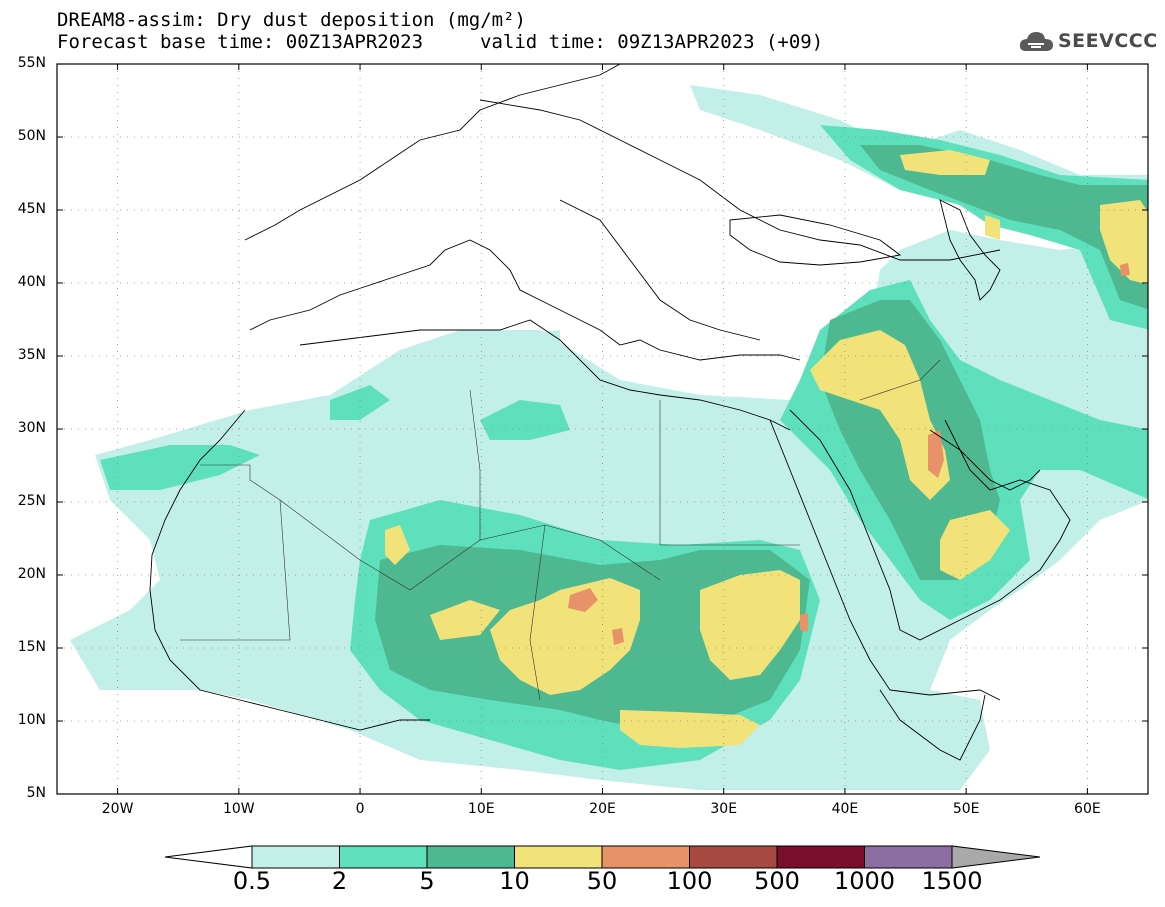 This screenshot has height=907, width=1165. Describe the element at coordinates (31, 209) in the screenshot. I see `lat-label: 45N` at that location.